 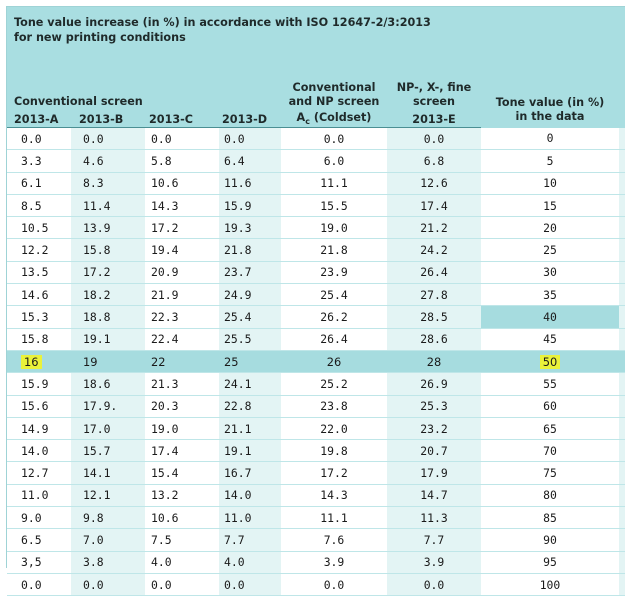 I want to click on cell-value: 13.2, so click(x=165, y=495).